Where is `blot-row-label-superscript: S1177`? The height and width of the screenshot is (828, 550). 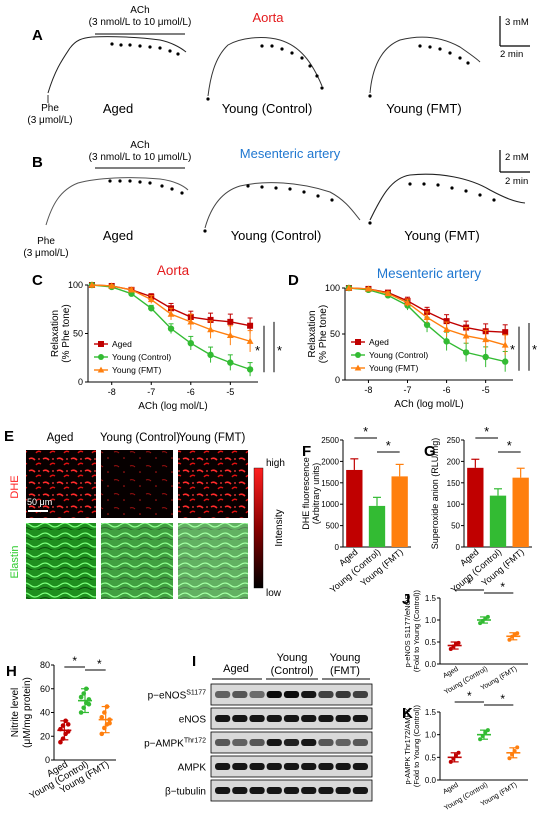 blot-row-label-superscript: S1177 is located at coordinates (196, 693).